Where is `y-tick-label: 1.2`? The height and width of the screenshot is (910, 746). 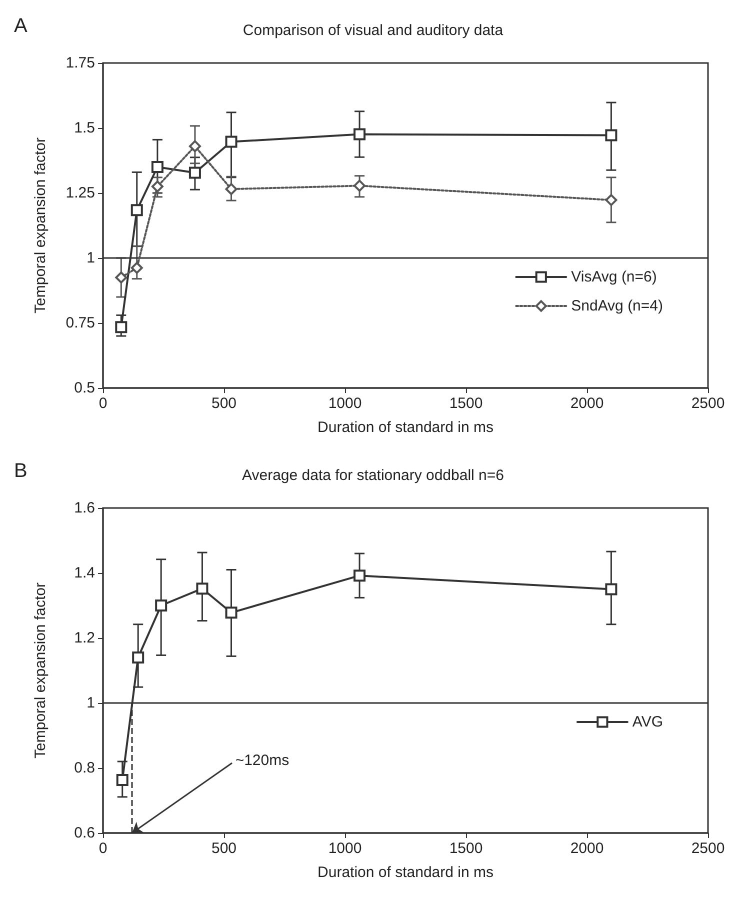
y-tick-label: 1.2 is located at coordinates (84, 638).